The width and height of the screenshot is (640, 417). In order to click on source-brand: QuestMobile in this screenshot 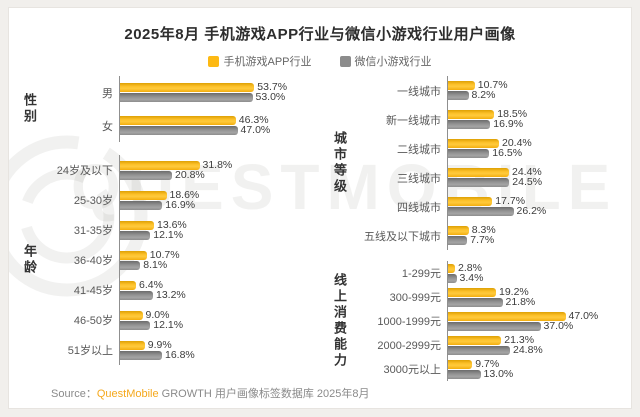, I will do `click(127, 394)`.